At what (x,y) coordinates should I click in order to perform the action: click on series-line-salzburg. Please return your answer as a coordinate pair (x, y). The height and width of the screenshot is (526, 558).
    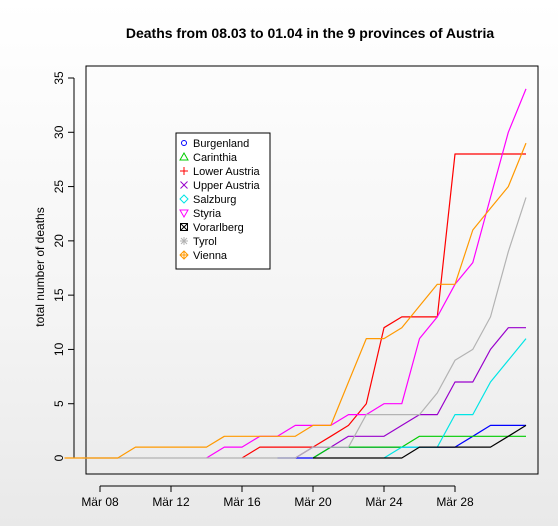
    Looking at the image, I should click on (455, 398).